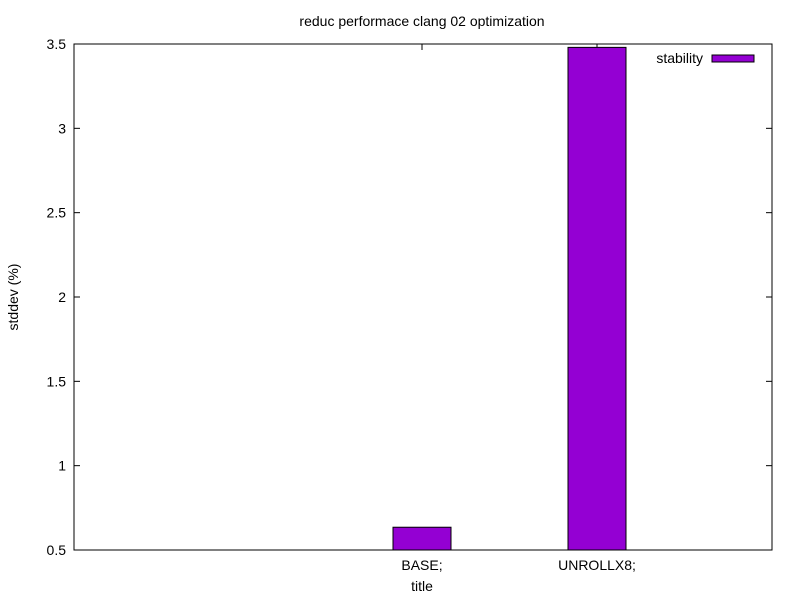 This screenshot has height=600, width=800. Describe the element at coordinates (62, 128) in the screenshot. I see `y-tick-label: 3` at that location.